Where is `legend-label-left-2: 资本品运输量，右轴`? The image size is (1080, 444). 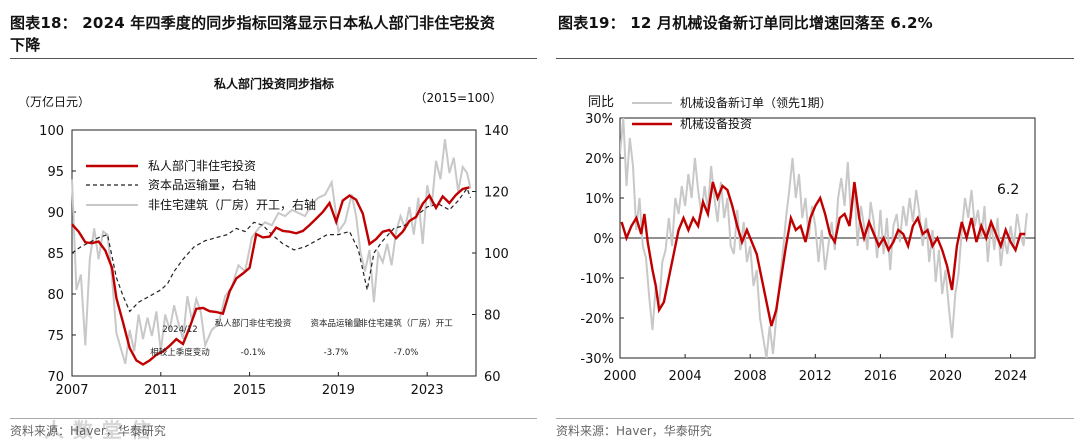
legend-label-left-2: 资本品运输量，右轴 is located at coordinates (202, 184).